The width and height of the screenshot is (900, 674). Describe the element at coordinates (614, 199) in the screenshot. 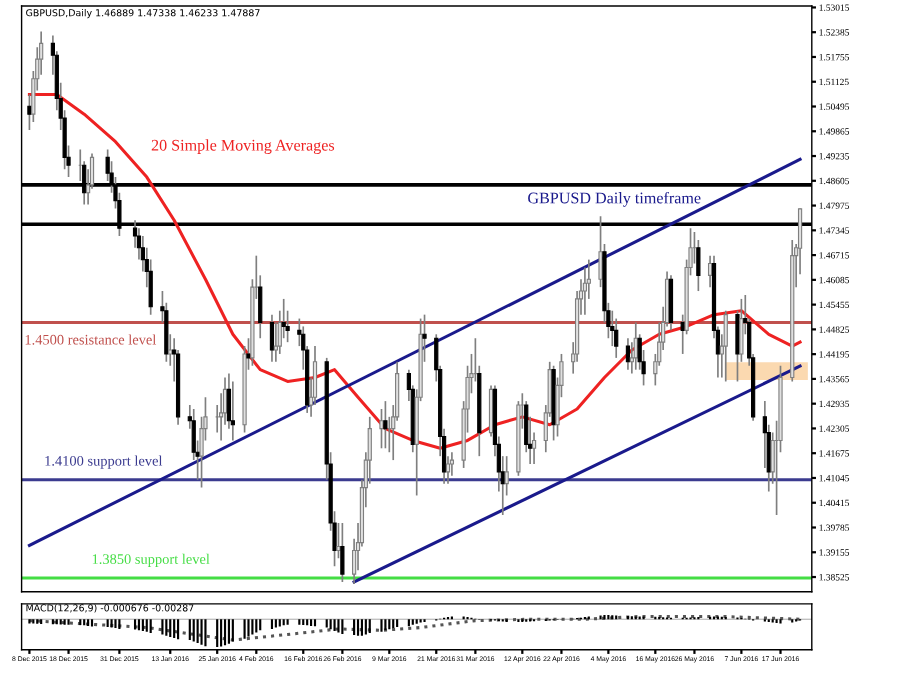

I see `annotation: GBPUSD Daily timeframe` at that location.